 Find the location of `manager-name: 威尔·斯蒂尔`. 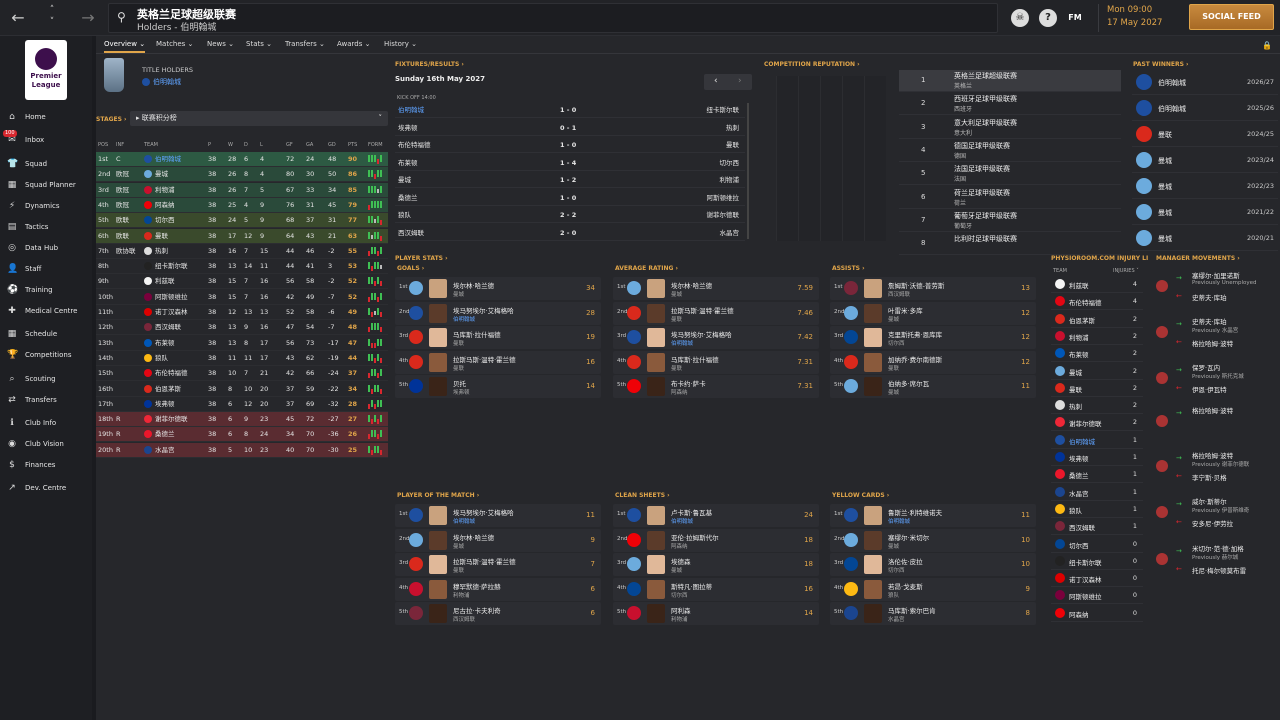

manager-name: 威尔·斯蒂尔 is located at coordinates (1209, 502).